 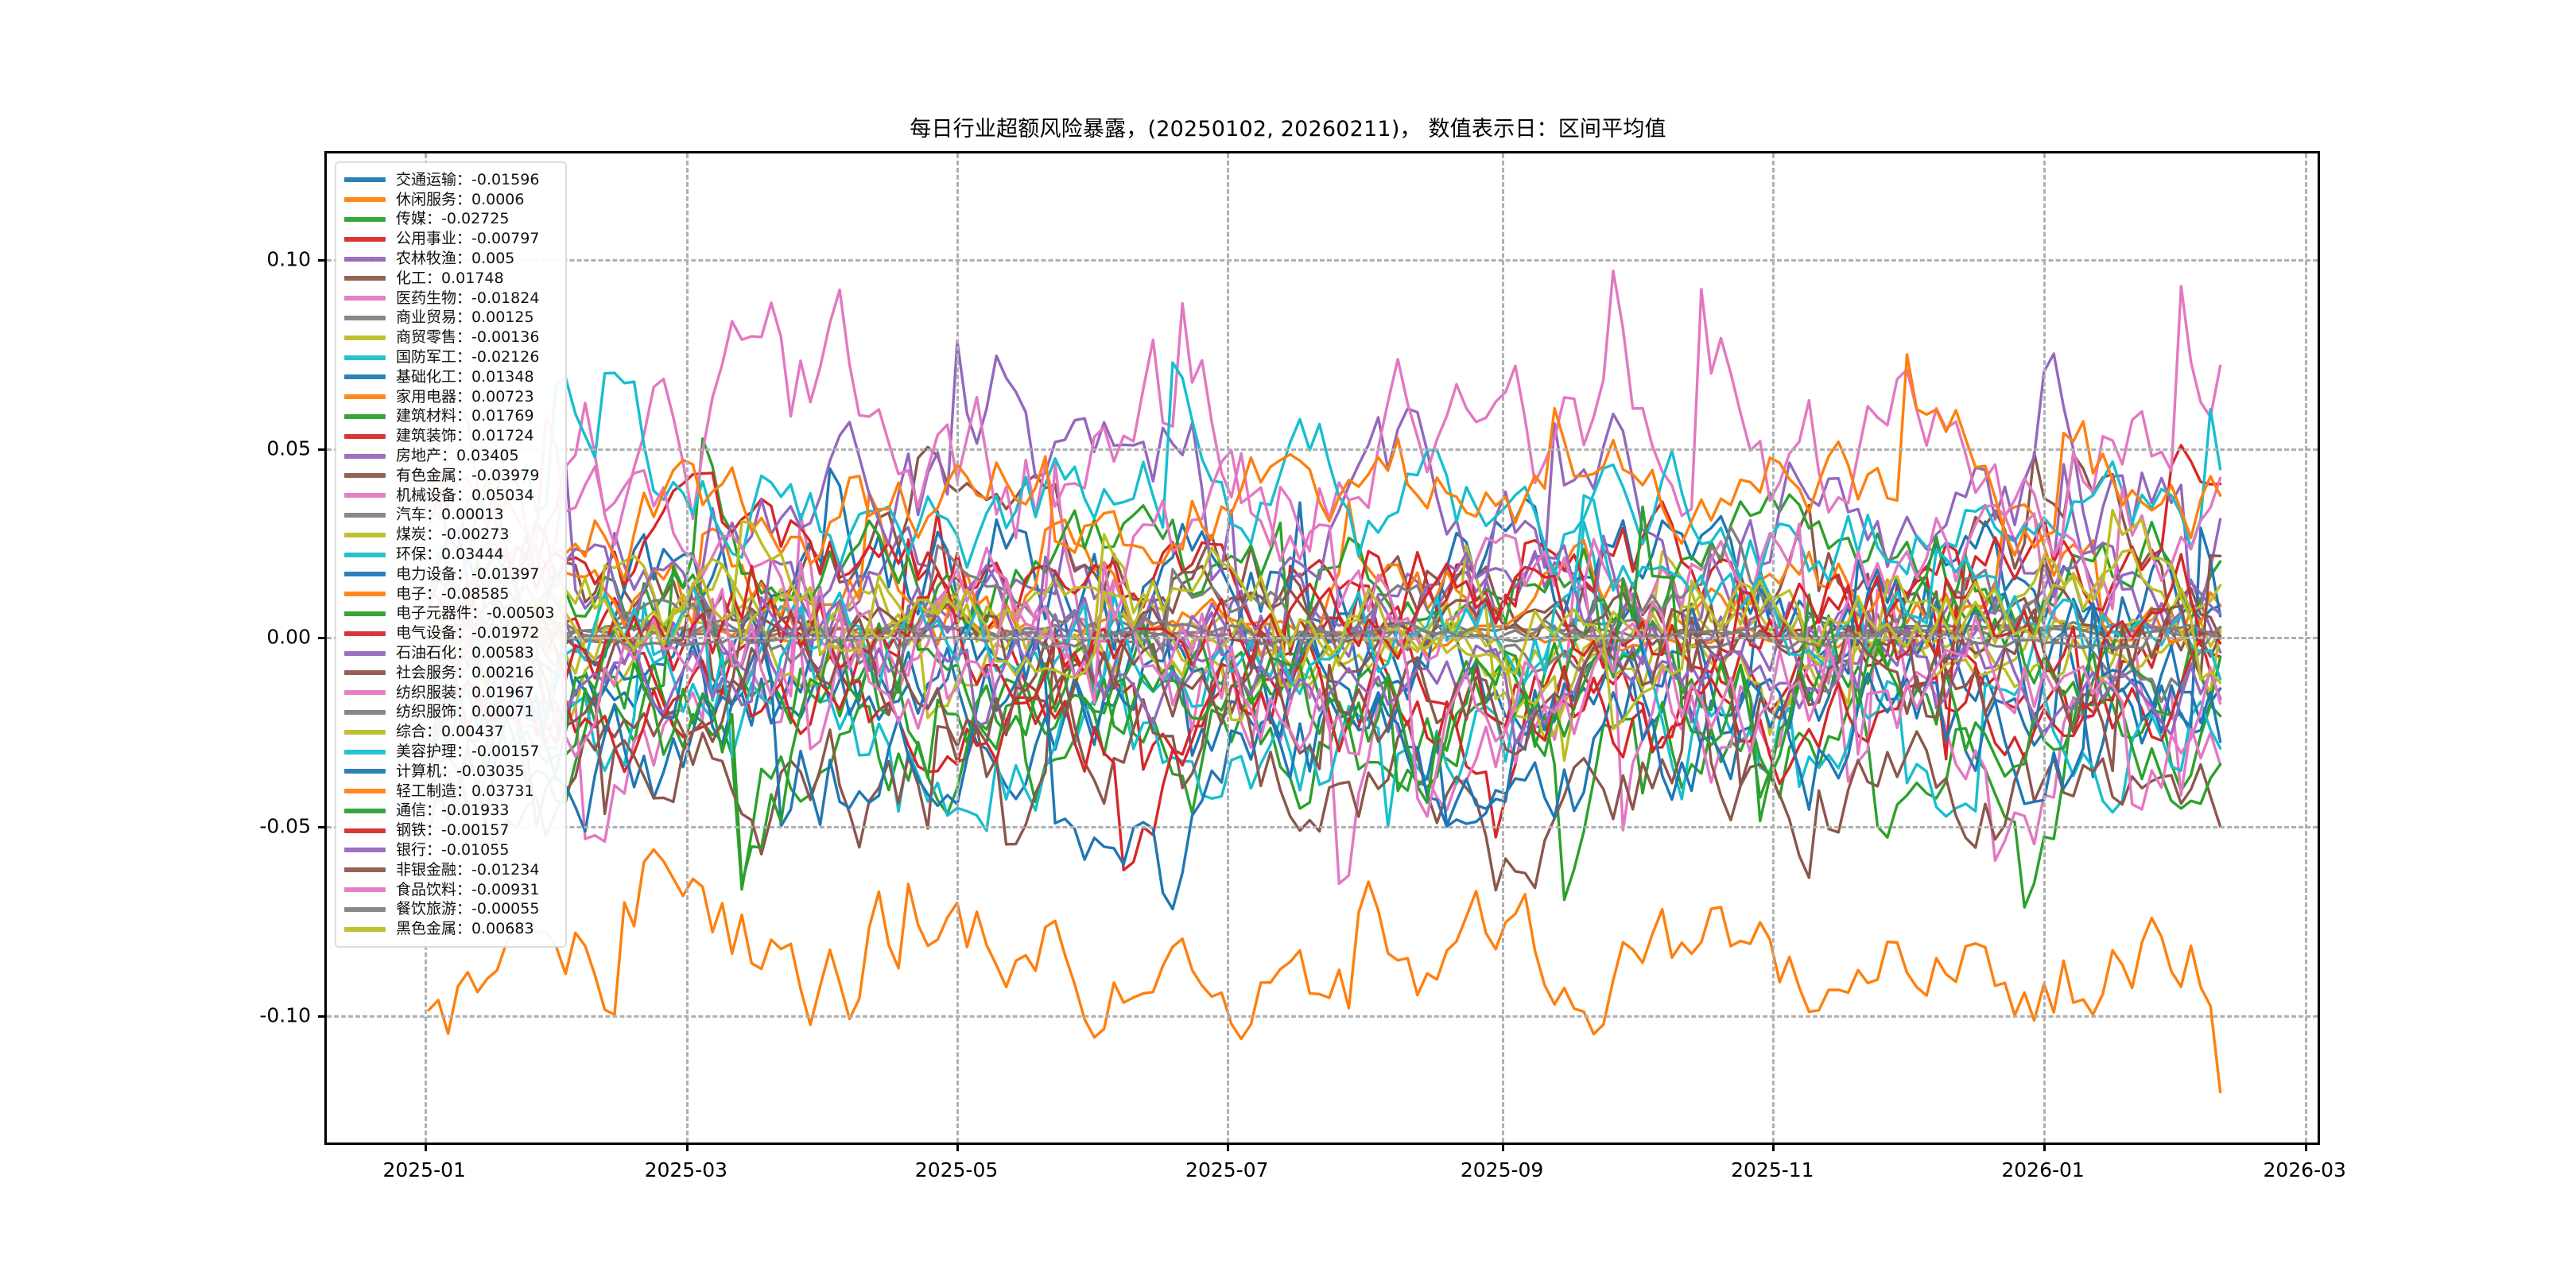 I want to click on legend-item-label: 有色金属：-0.03979, so click(x=468, y=475).